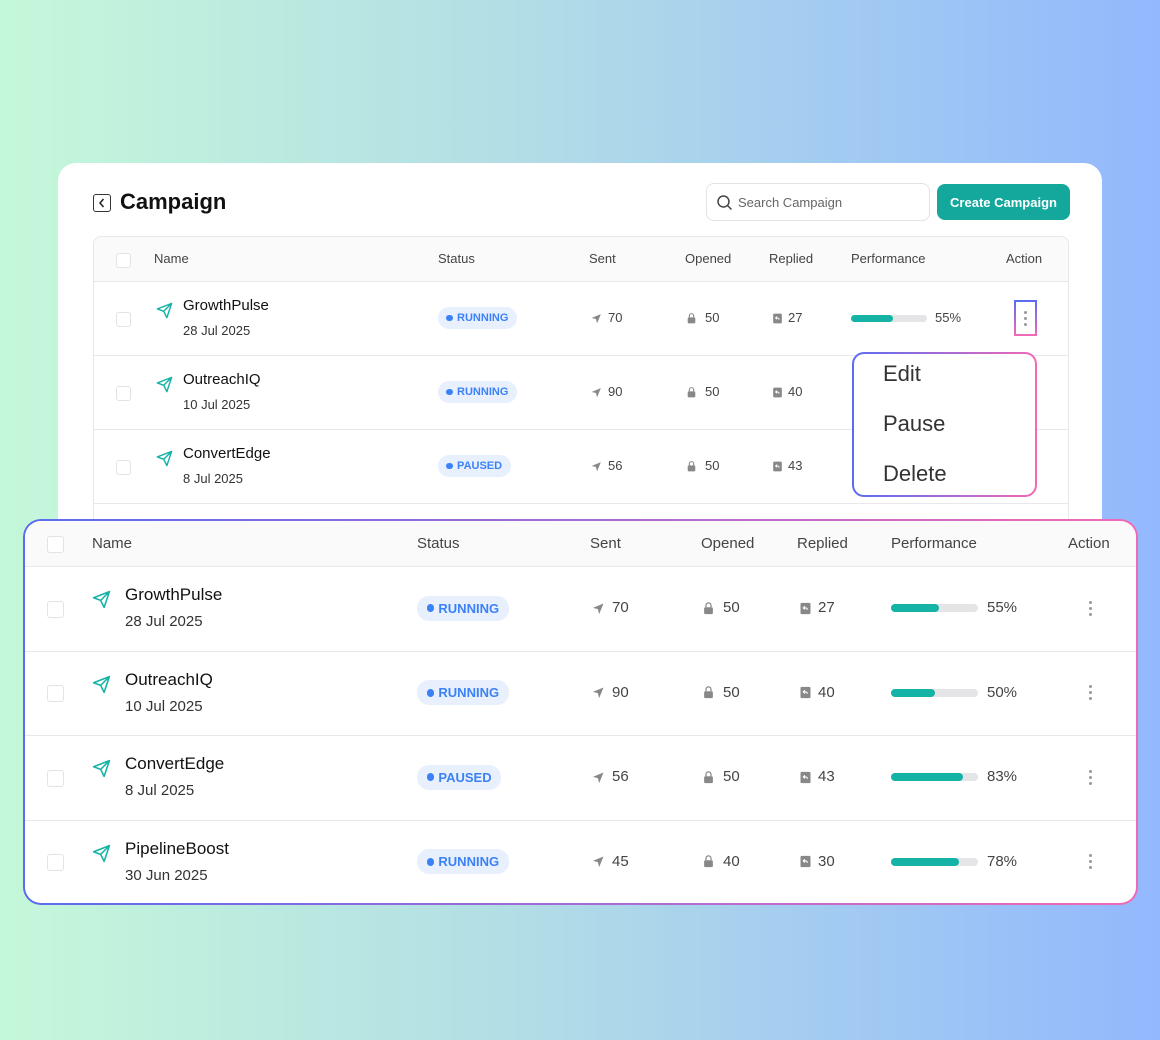 The width and height of the screenshot is (1160, 1040). I want to click on opened-count: 50, so click(712, 318).